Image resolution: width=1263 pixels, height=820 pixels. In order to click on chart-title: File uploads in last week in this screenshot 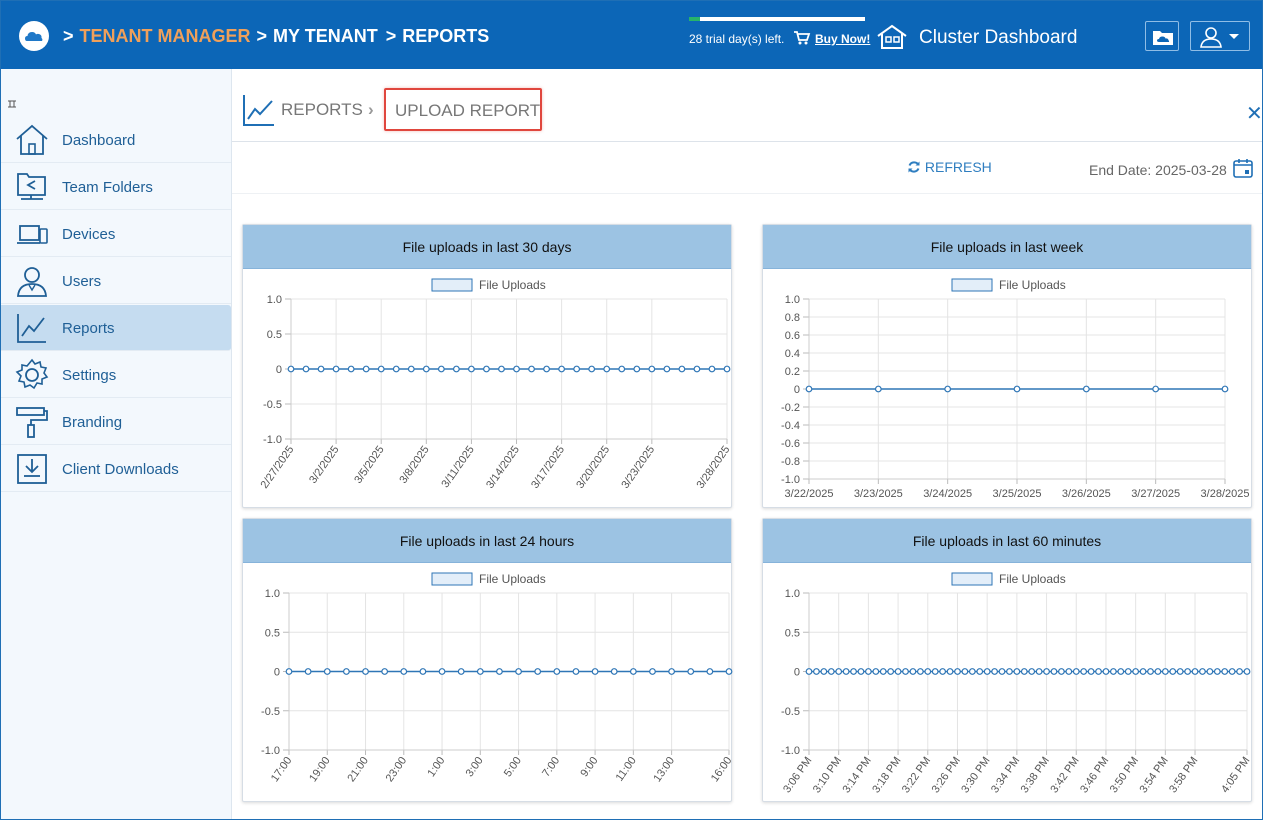, I will do `click(1007, 247)`.